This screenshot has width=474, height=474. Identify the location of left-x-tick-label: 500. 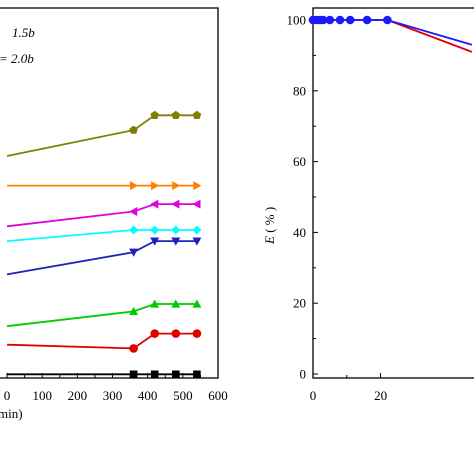
(183, 395).